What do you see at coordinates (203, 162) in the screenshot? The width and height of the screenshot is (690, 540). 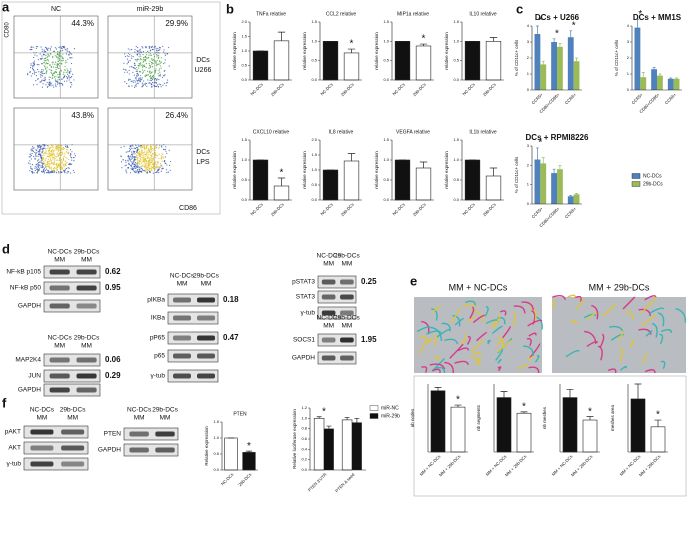 I see `row-label: LPS` at bounding box center [203, 162].